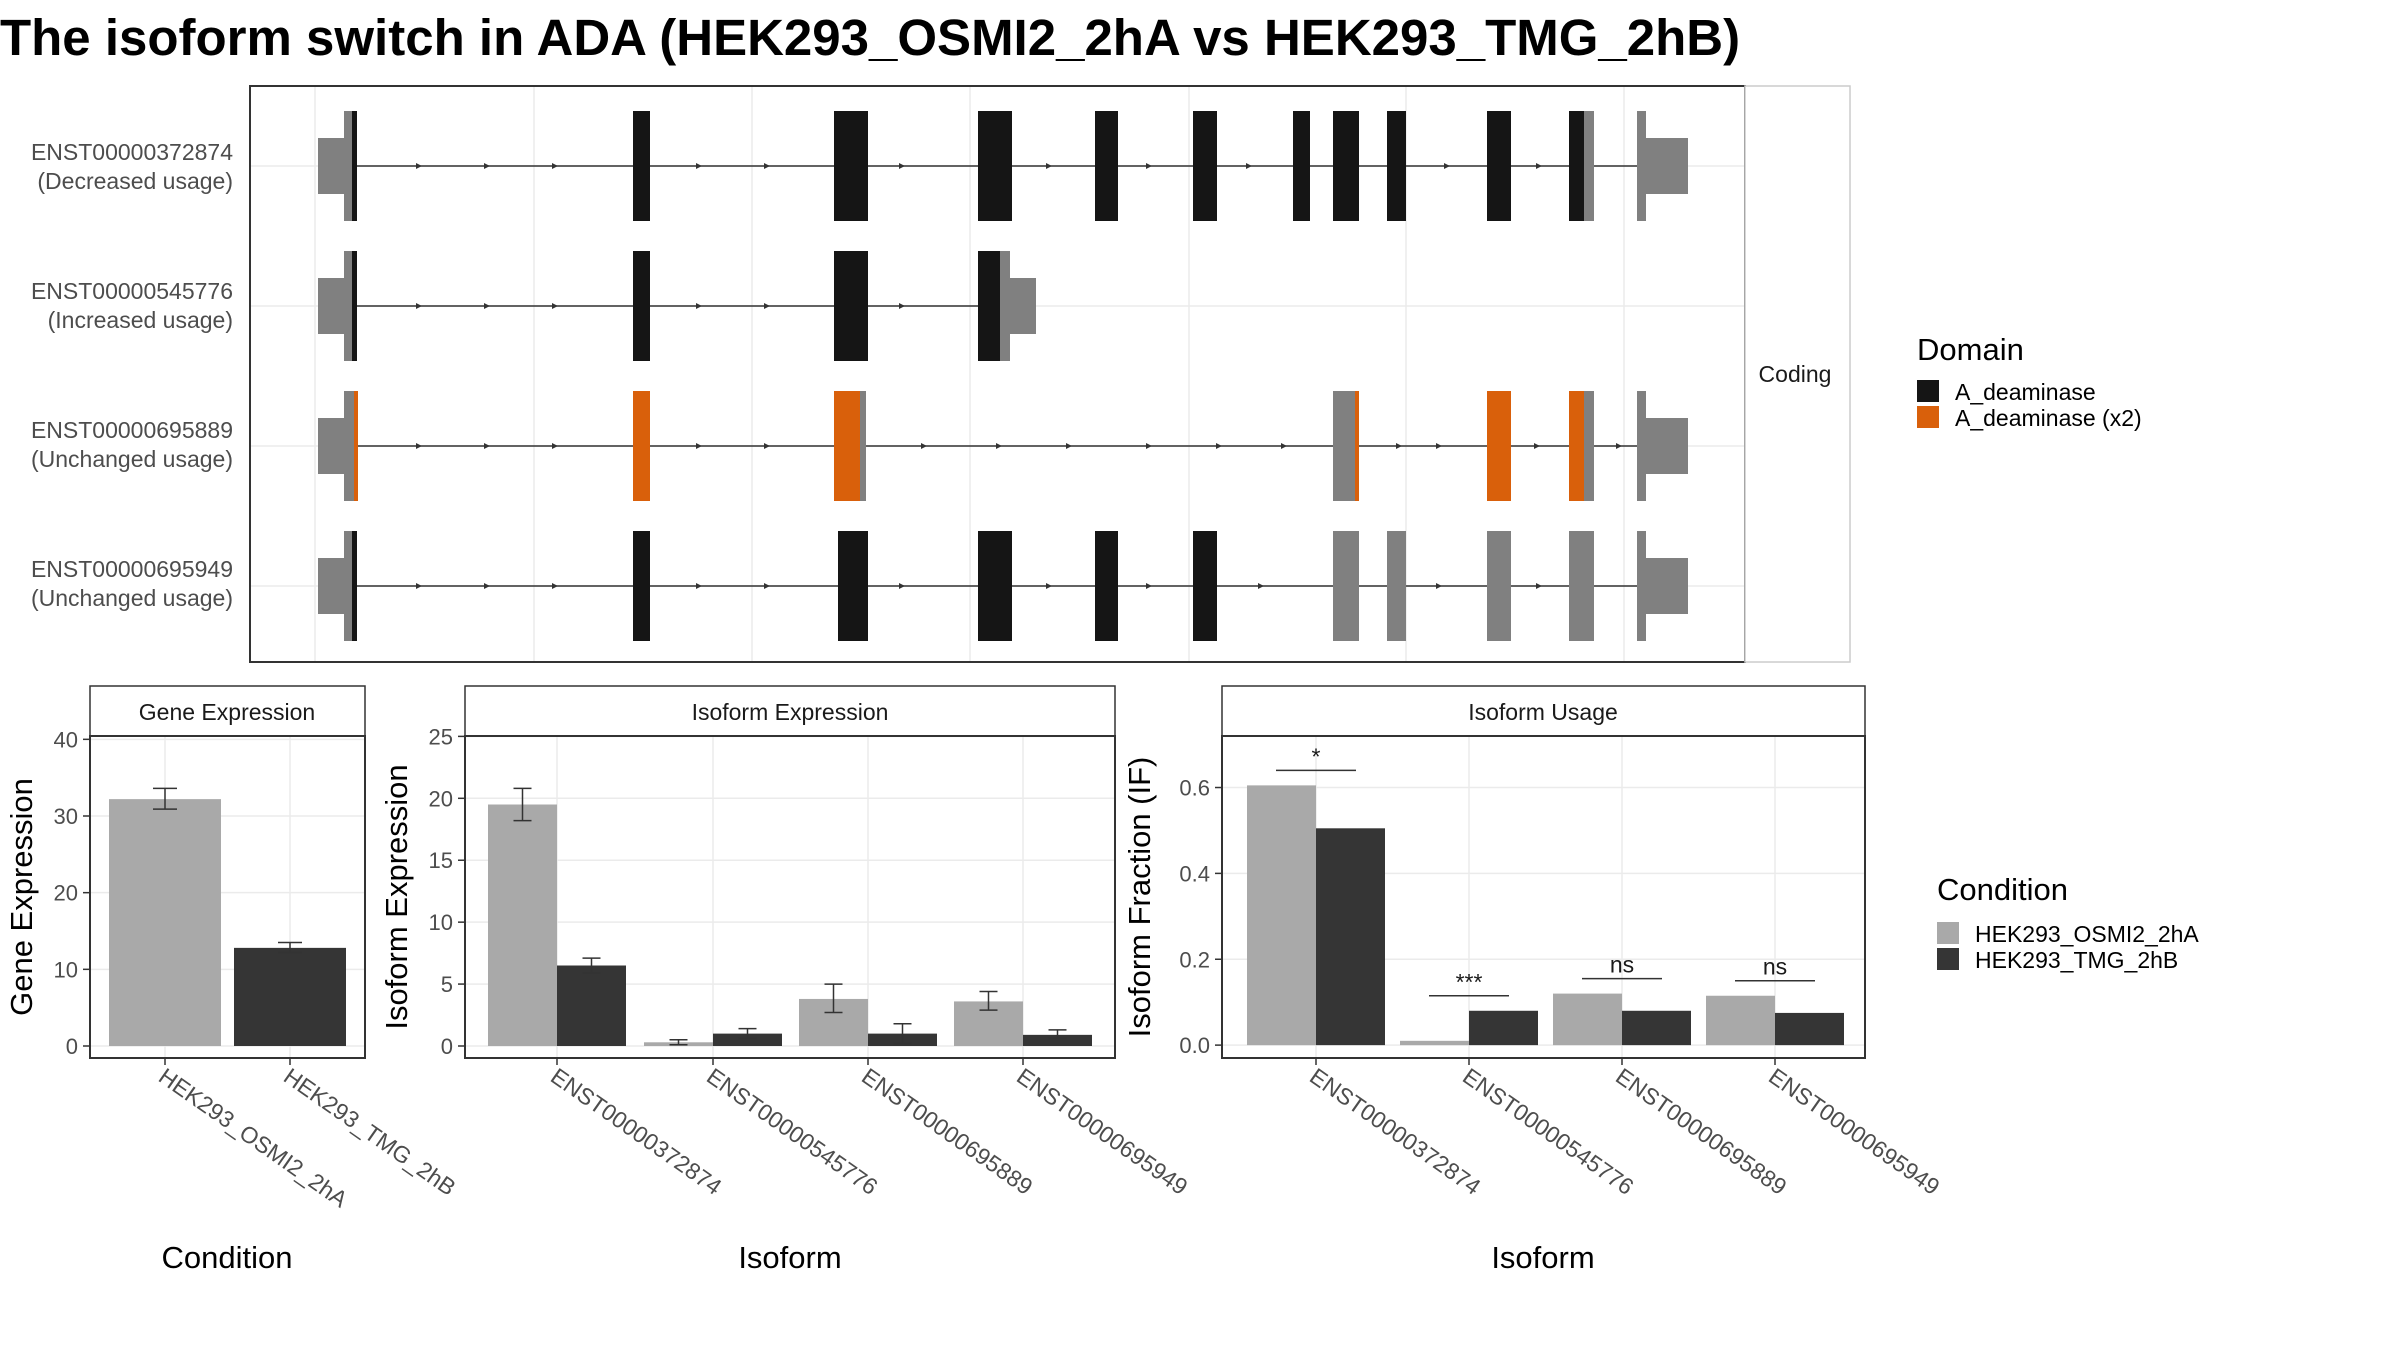 Image resolution: width=2400 pixels, height=1350 pixels. Describe the element at coordinates (1194, 873) in the screenshot. I see `isoform-usage-ytick-label-2: 0.4` at that location.